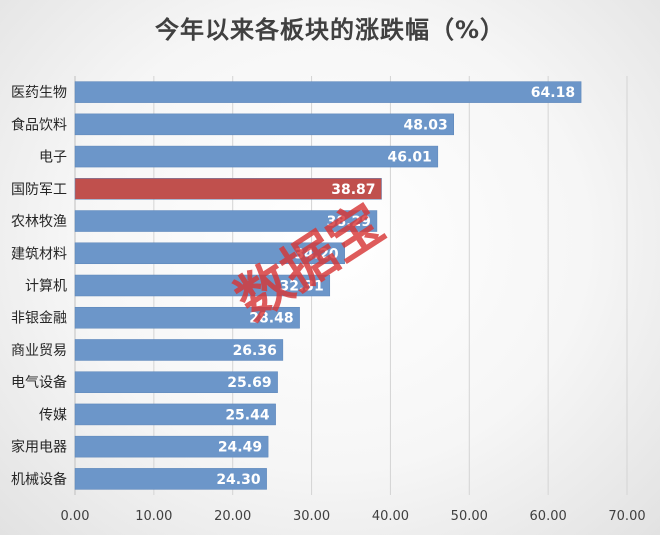 The width and height of the screenshot is (660, 535). I want to click on value-label: 28.48, so click(271, 319).